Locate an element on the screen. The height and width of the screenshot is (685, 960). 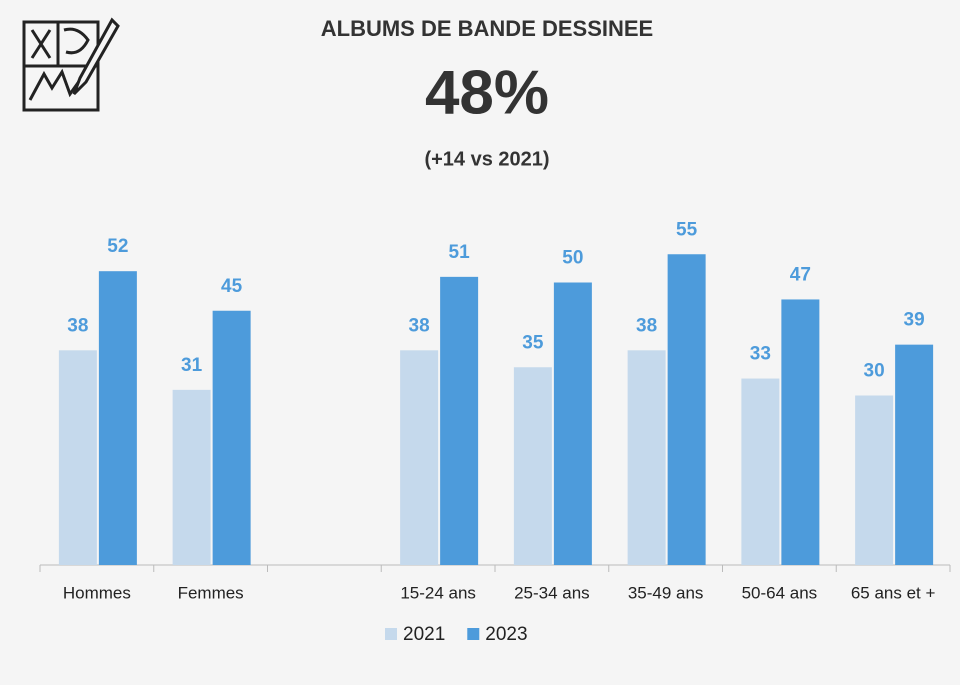
data-label: 50 is located at coordinates (572, 258).